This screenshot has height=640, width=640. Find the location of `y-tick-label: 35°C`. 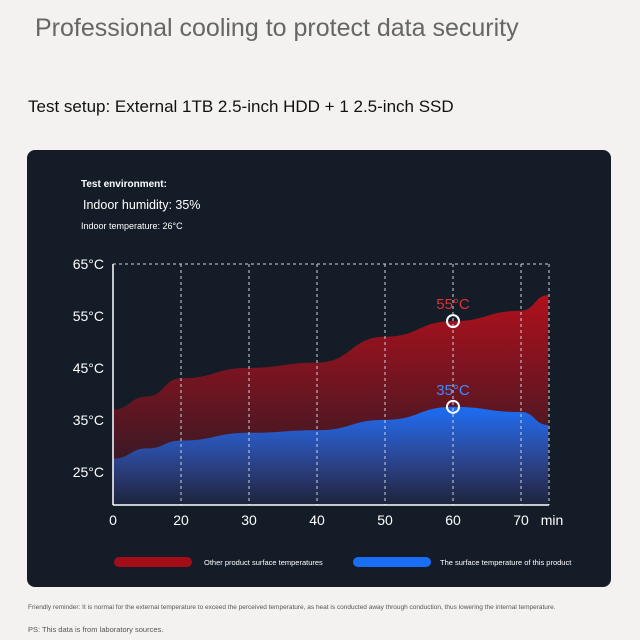

y-tick-label: 35°C is located at coordinates (88, 420).